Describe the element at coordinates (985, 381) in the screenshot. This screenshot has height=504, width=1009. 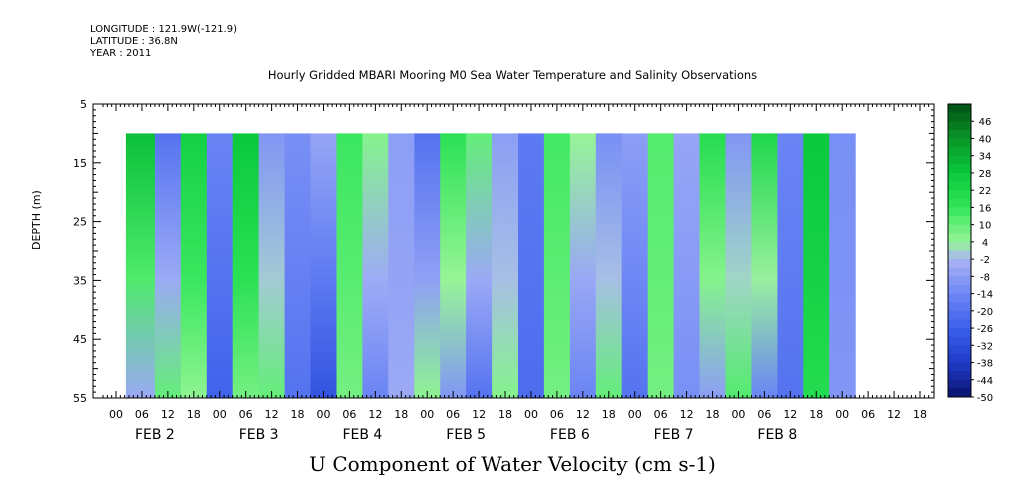
I see `colorbar-label: -44` at that location.